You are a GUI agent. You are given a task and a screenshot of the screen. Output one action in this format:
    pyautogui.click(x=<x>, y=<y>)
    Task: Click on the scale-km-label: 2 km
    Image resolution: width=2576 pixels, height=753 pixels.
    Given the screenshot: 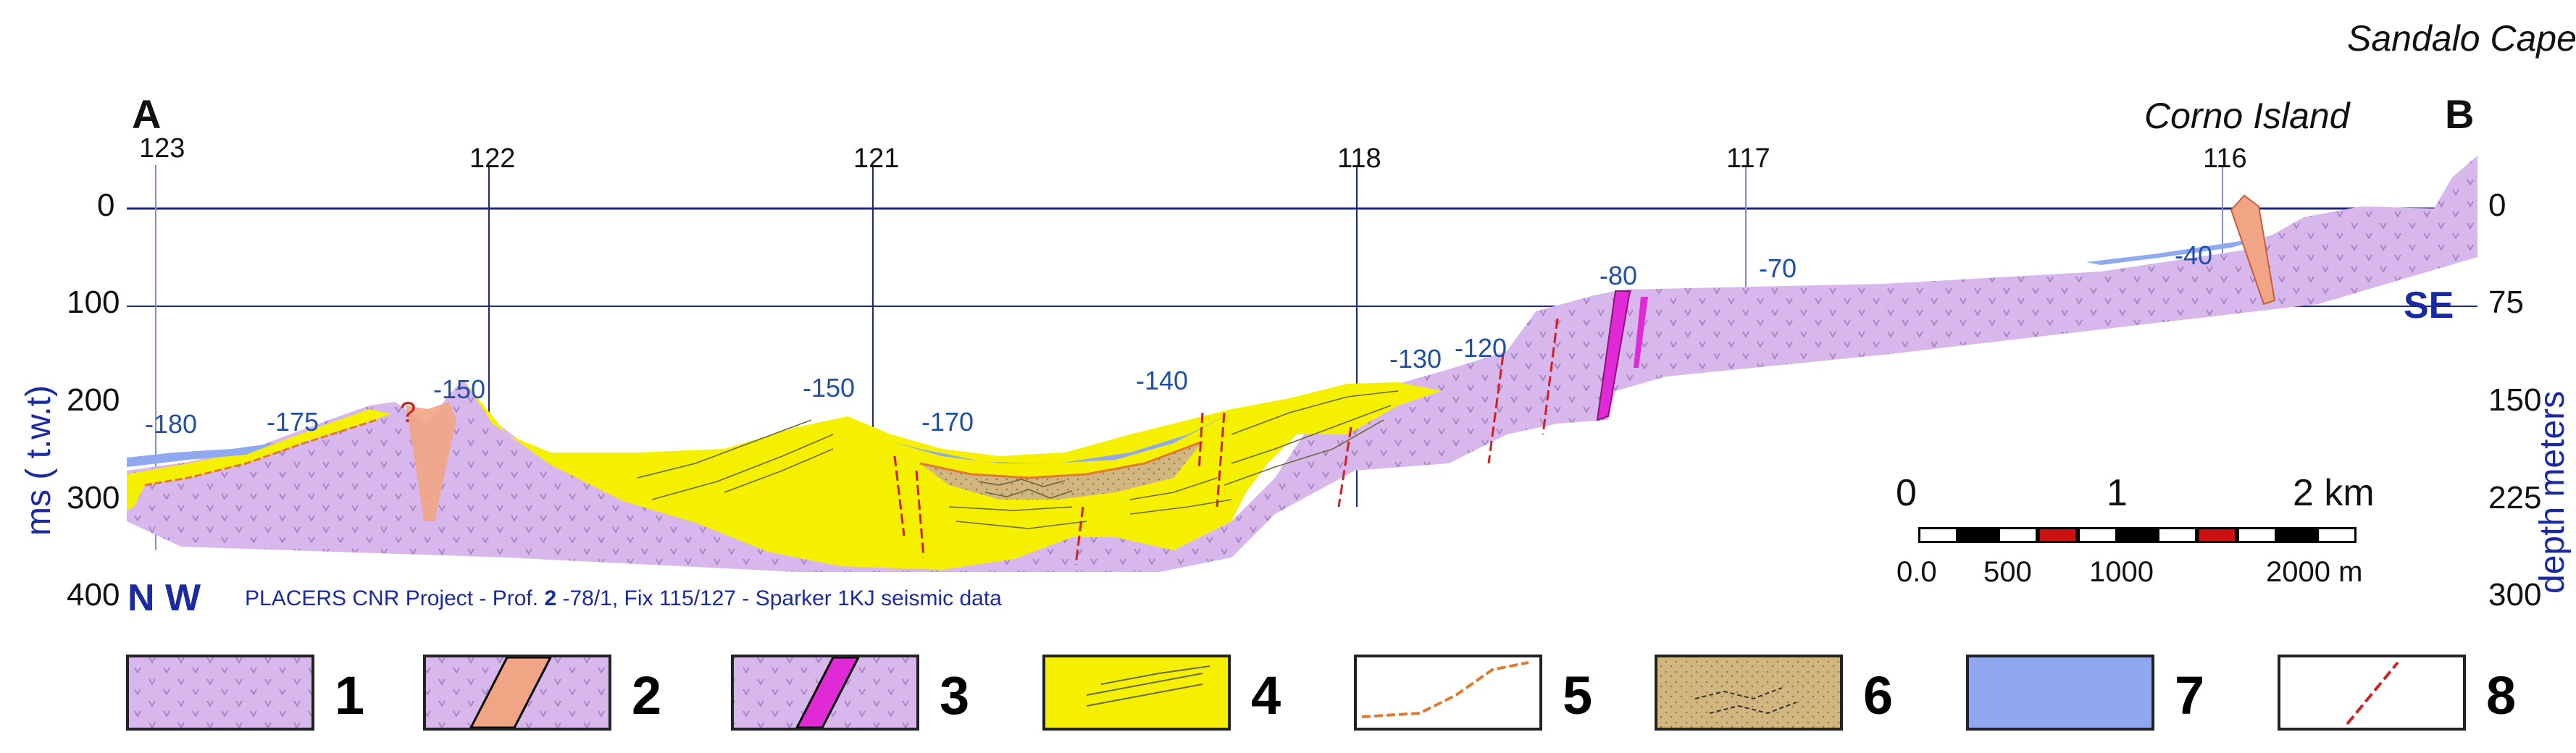 What is the action you would take?
    pyautogui.click(x=2334, y=493)
    